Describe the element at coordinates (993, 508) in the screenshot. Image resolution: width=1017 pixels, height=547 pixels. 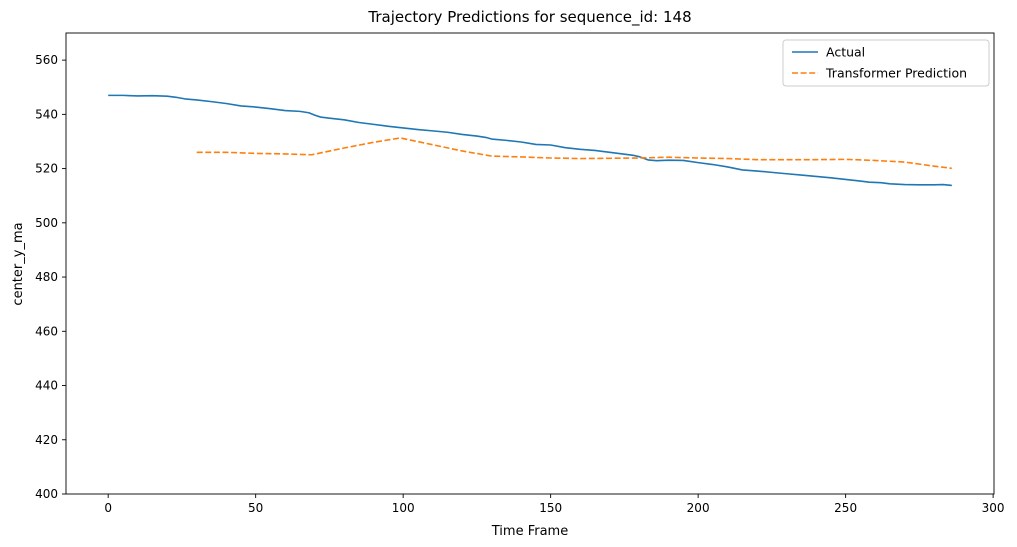
I see `x-tick-label: 300` at that location.